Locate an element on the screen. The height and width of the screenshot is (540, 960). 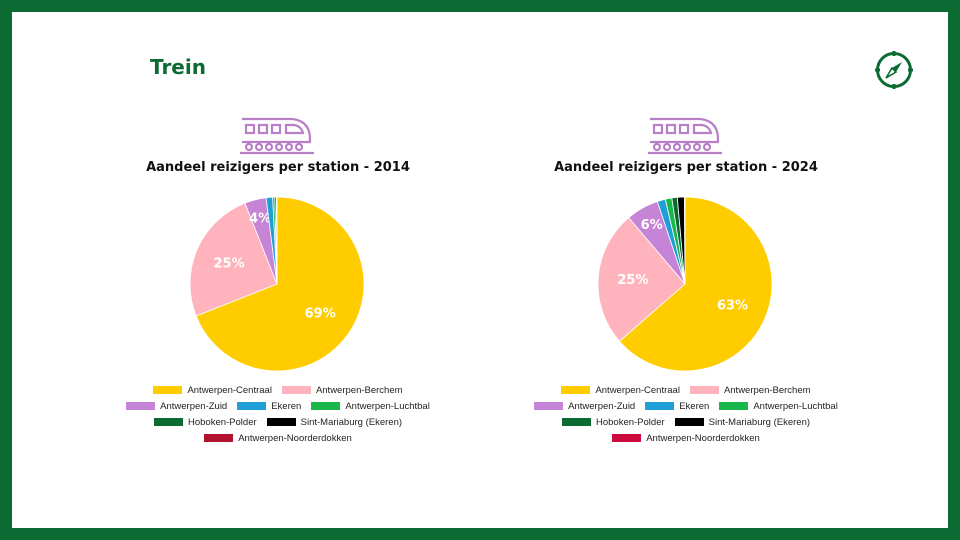
data-label-antwerpen-zuid: 6% is located at coordinates (652, 225).